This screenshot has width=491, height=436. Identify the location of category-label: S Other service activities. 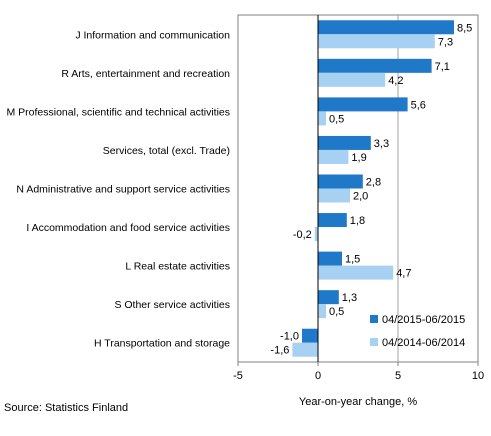
(172, 305).